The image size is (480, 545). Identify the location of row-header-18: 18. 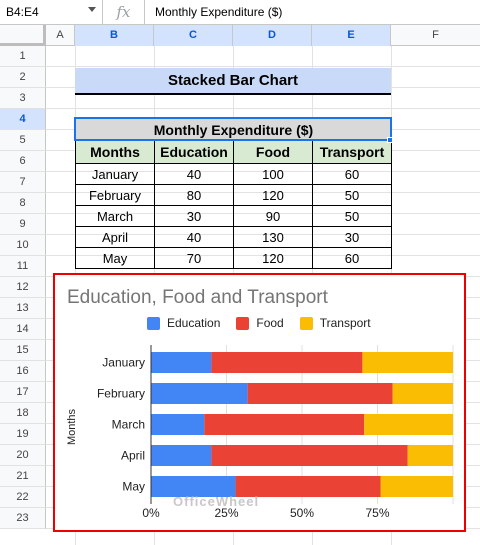
(23, 413).